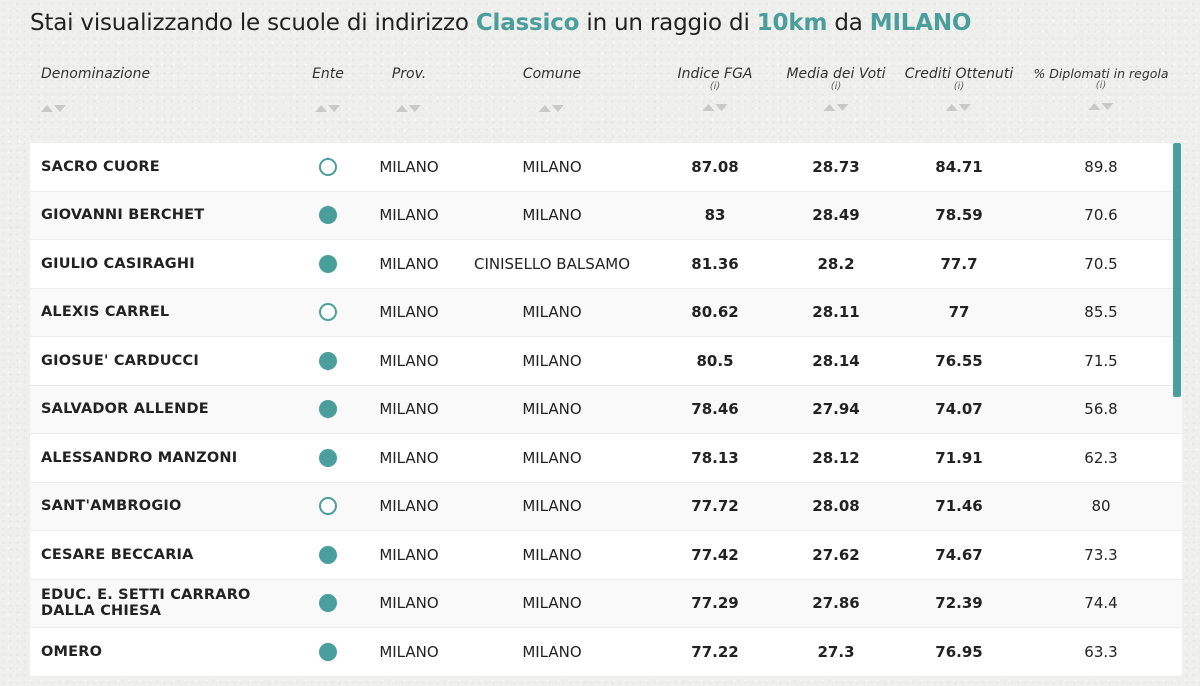 The height and width of the screenshot is (686, 1200). What do you see at coordinates (959, 74) in the screenshot?
I see `col-crediti-label: Crediti Ottenuti` at bounding box center [959, 74].